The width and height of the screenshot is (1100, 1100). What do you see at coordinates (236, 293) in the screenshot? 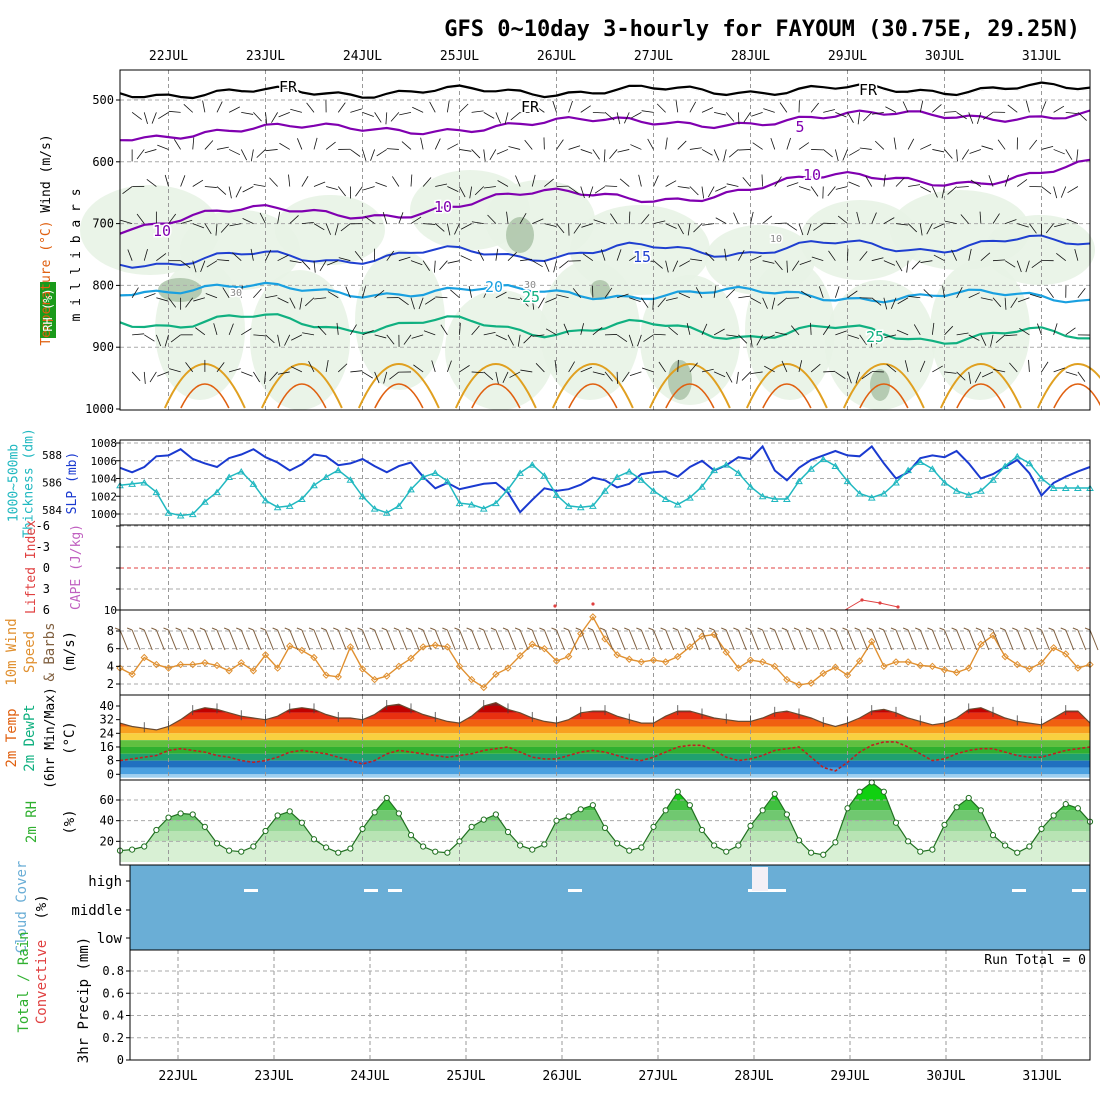
I see `contour-label: 30` at bounding box center [236, 293].